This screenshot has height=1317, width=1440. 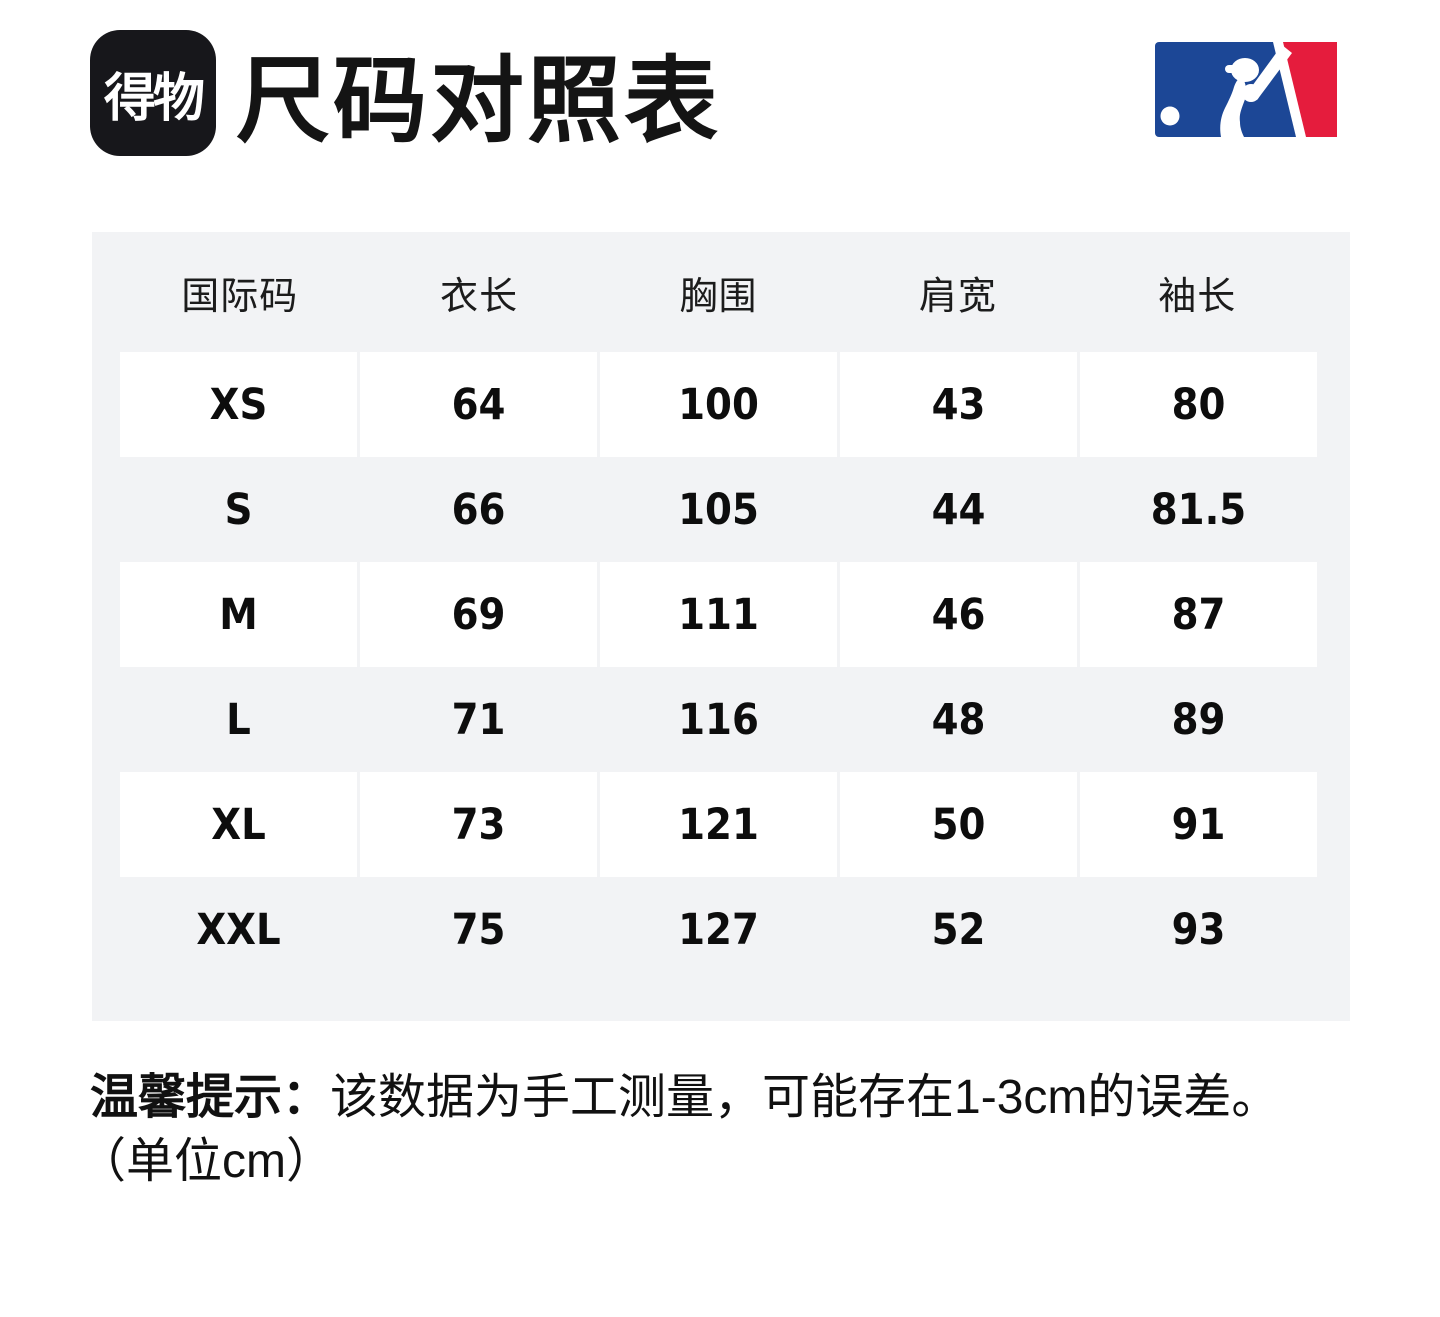 I want to click on value-cell: 111, so click(x=718, y=614).